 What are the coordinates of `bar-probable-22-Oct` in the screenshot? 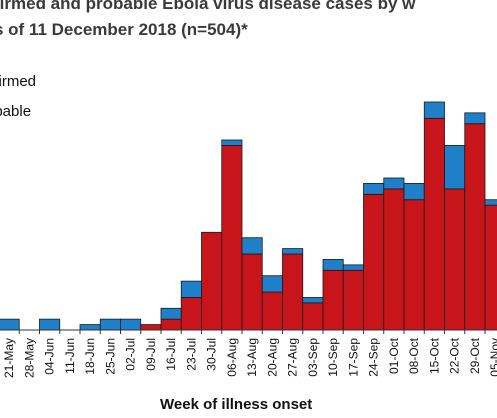 It's located at (455, 259).